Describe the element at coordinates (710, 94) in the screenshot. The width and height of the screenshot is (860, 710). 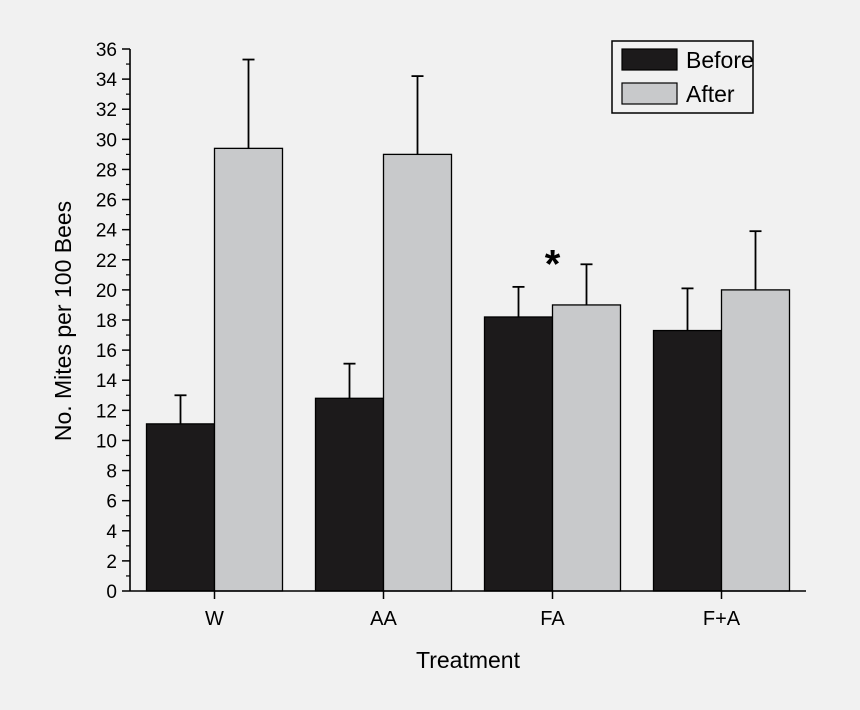
I see `legend-label-after: After` at that location.